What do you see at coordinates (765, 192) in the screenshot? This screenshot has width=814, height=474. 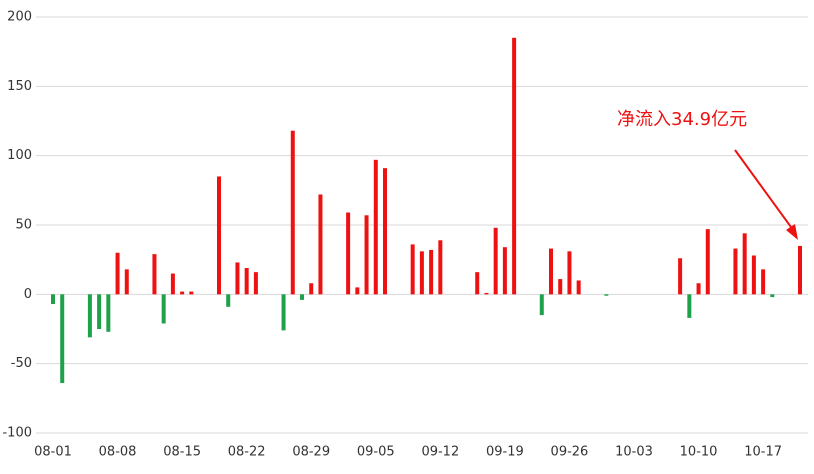 I see `annotation-arrow` at bounding box center [765, 192].